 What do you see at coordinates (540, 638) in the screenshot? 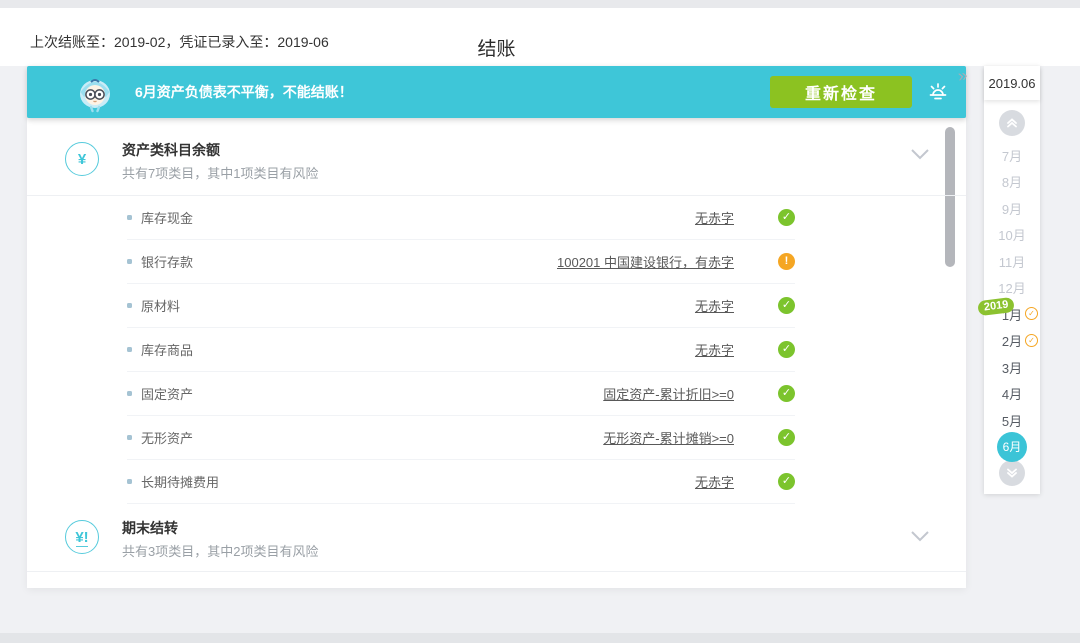
I see `bottom-edge-strip` at bounding box center [540, 638].